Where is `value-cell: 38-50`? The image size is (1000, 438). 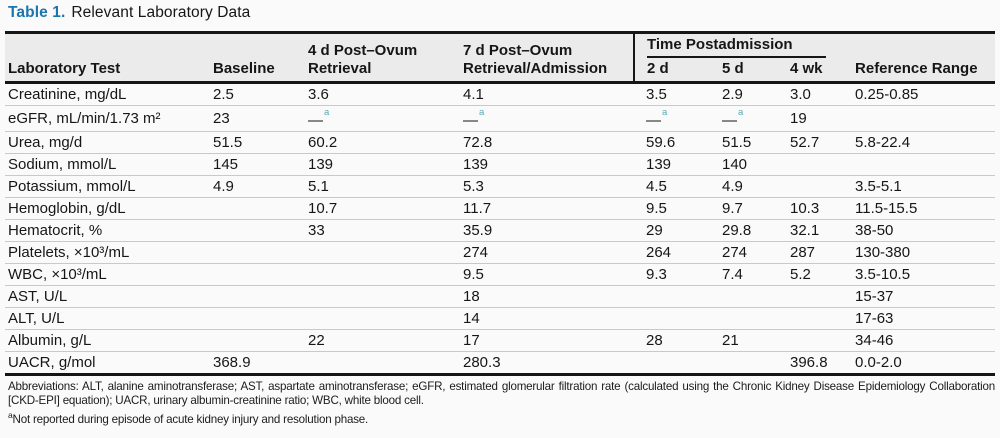
value-cell: 38-50 is located at coordinates (924, 230).